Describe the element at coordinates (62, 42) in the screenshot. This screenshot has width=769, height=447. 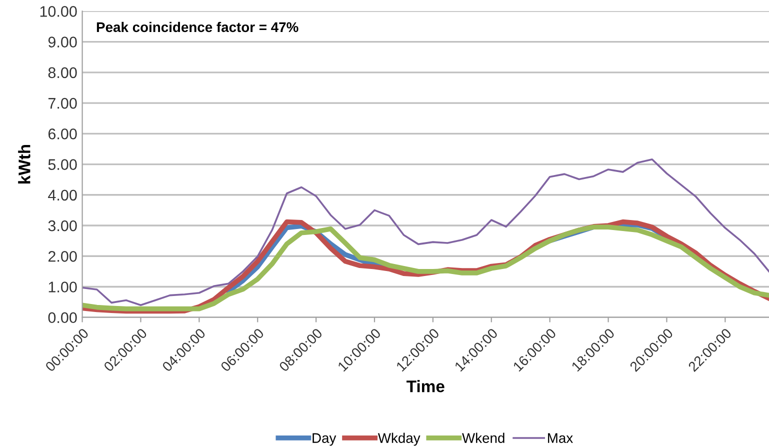
I see `y-tick-label: 9.00` at that location.